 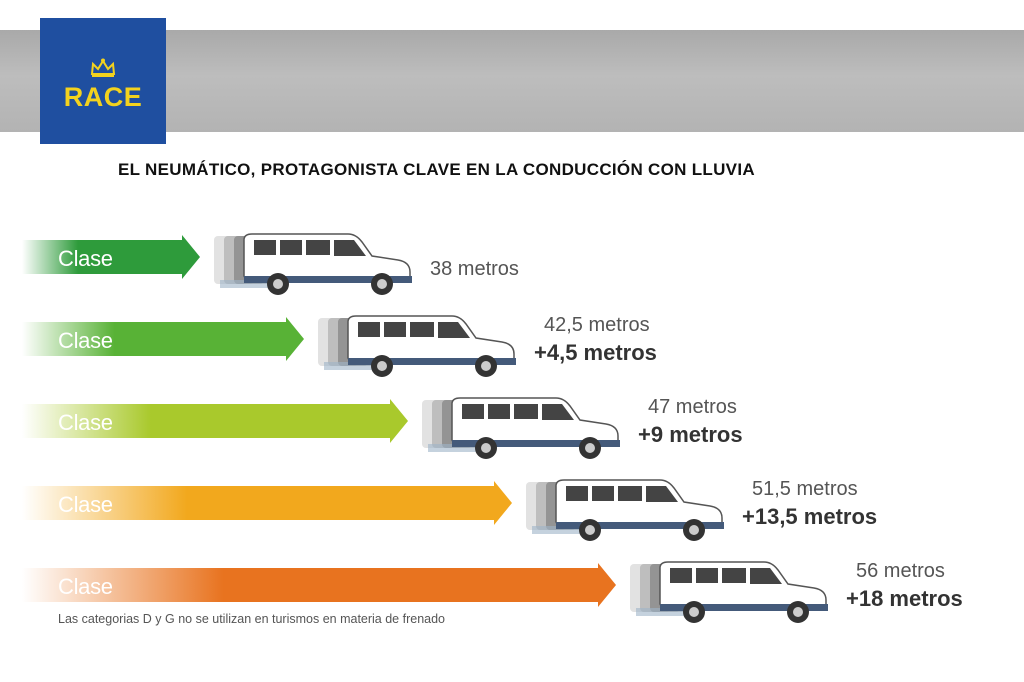 I want to click on class-row: Clase A 38 metros, so click(x=512, y=263).